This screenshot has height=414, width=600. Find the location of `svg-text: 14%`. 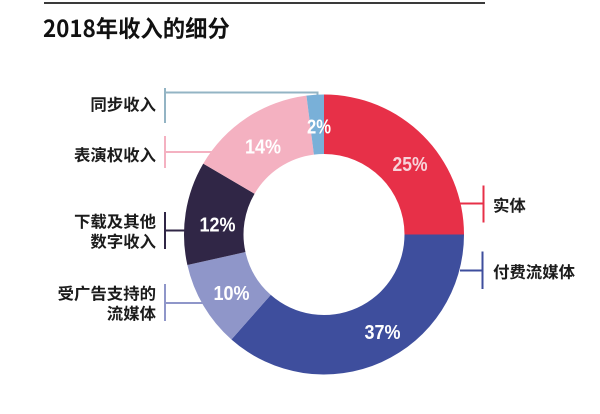

svg-text: 14% is located at coordinates (263, 148).